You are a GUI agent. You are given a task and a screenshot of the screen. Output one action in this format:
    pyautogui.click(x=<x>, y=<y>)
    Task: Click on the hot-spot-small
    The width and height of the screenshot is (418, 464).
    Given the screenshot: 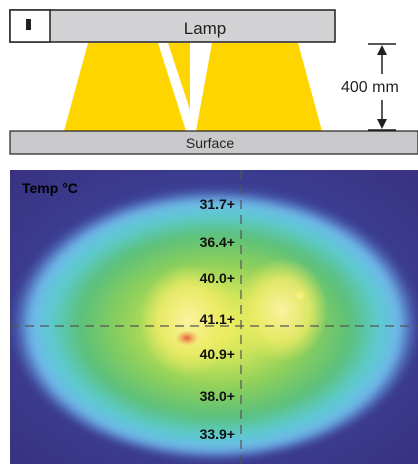 What is the action you would take?
    pyautogui.click(x=299, y=296)
    